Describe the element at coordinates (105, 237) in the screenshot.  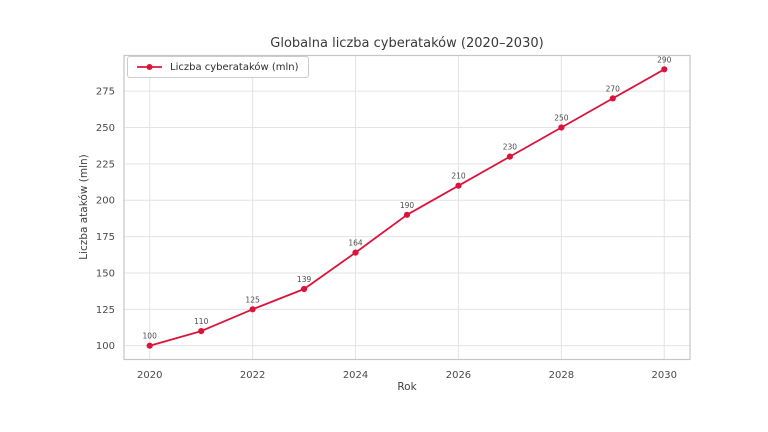
I see `y-tick-label: 175` at that location.